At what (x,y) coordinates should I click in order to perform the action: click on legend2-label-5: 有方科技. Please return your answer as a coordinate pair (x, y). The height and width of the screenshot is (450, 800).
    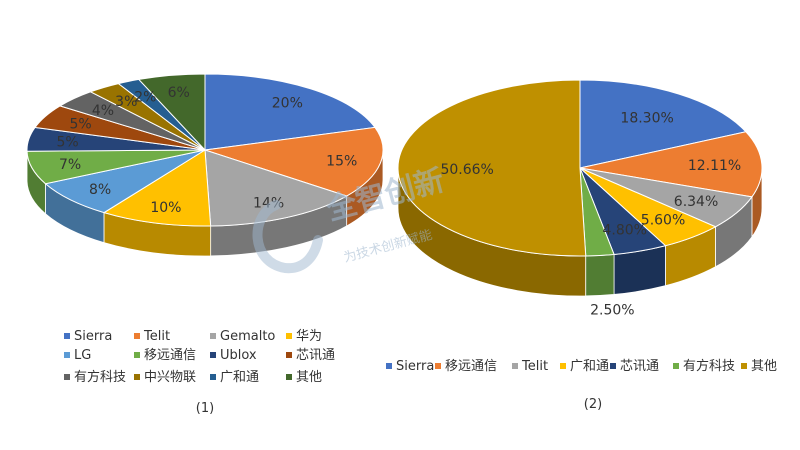
    Looking at the image, I should click on (709, 366).